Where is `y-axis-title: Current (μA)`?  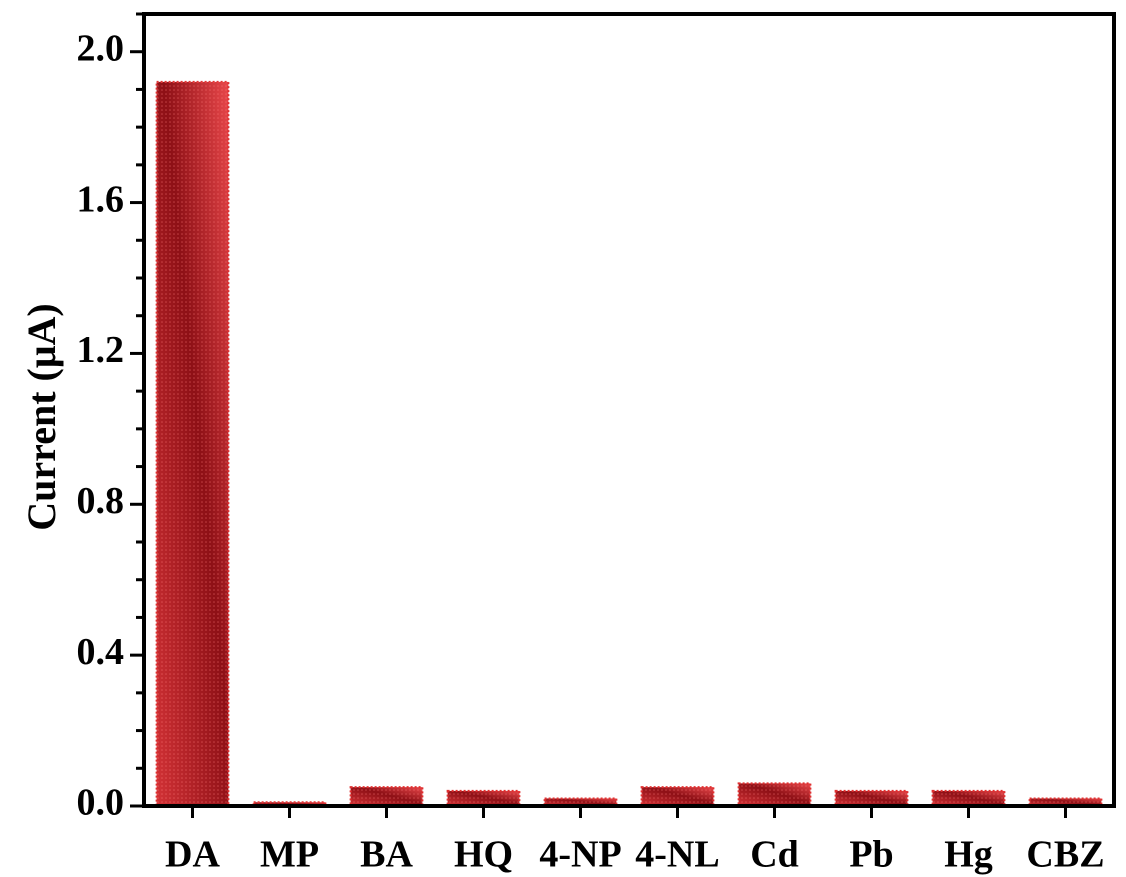
y-axis-title: Current (μA) is located at coordinates (41, 416).